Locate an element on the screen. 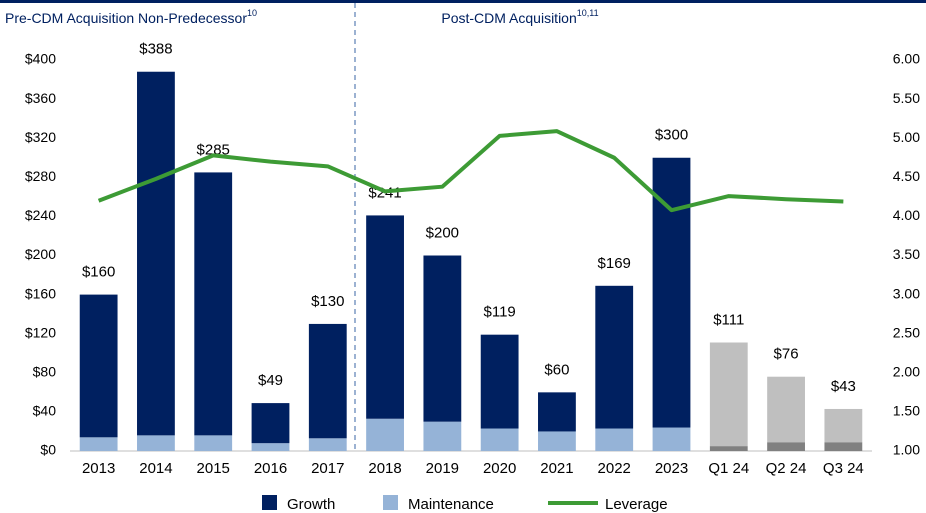 The width and height of the screenshot is (926, 513). total-label: $300 is located at coordinates (671, 135).